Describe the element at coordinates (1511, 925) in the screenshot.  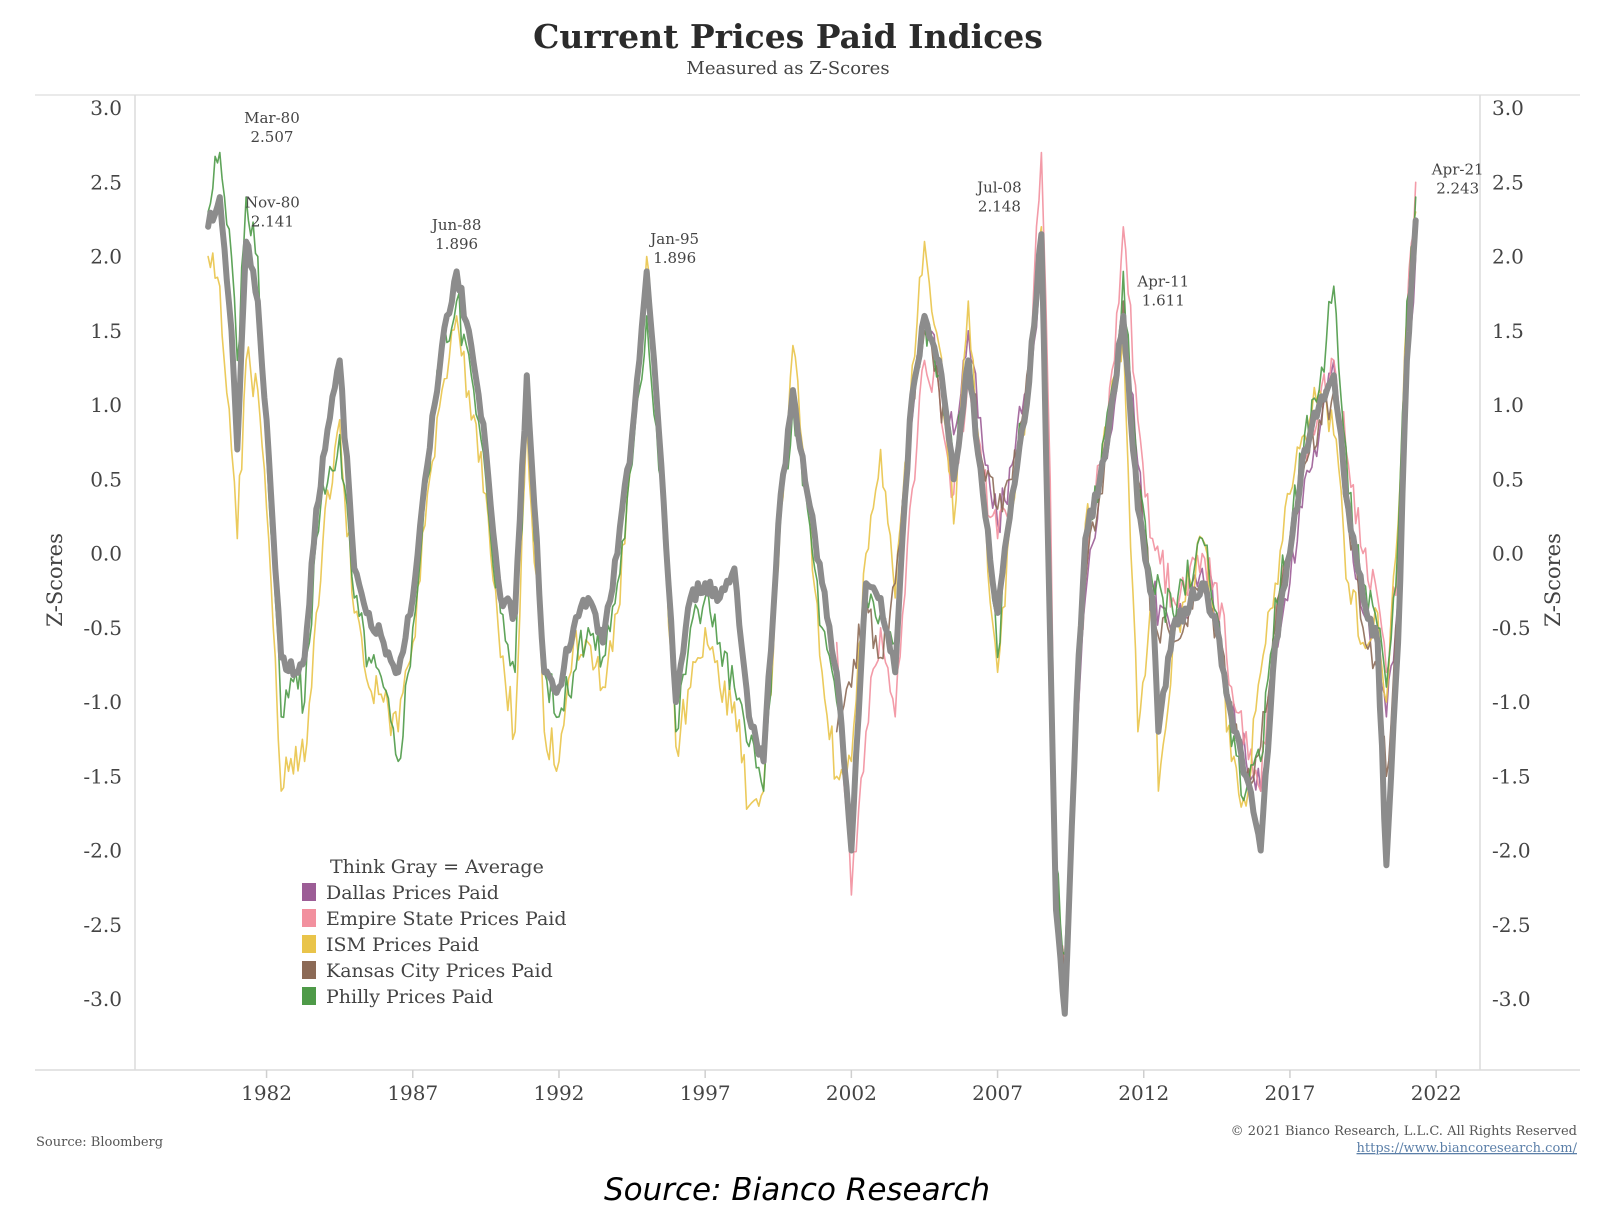
I see `y-tick-label-right: -2.5` at that location.